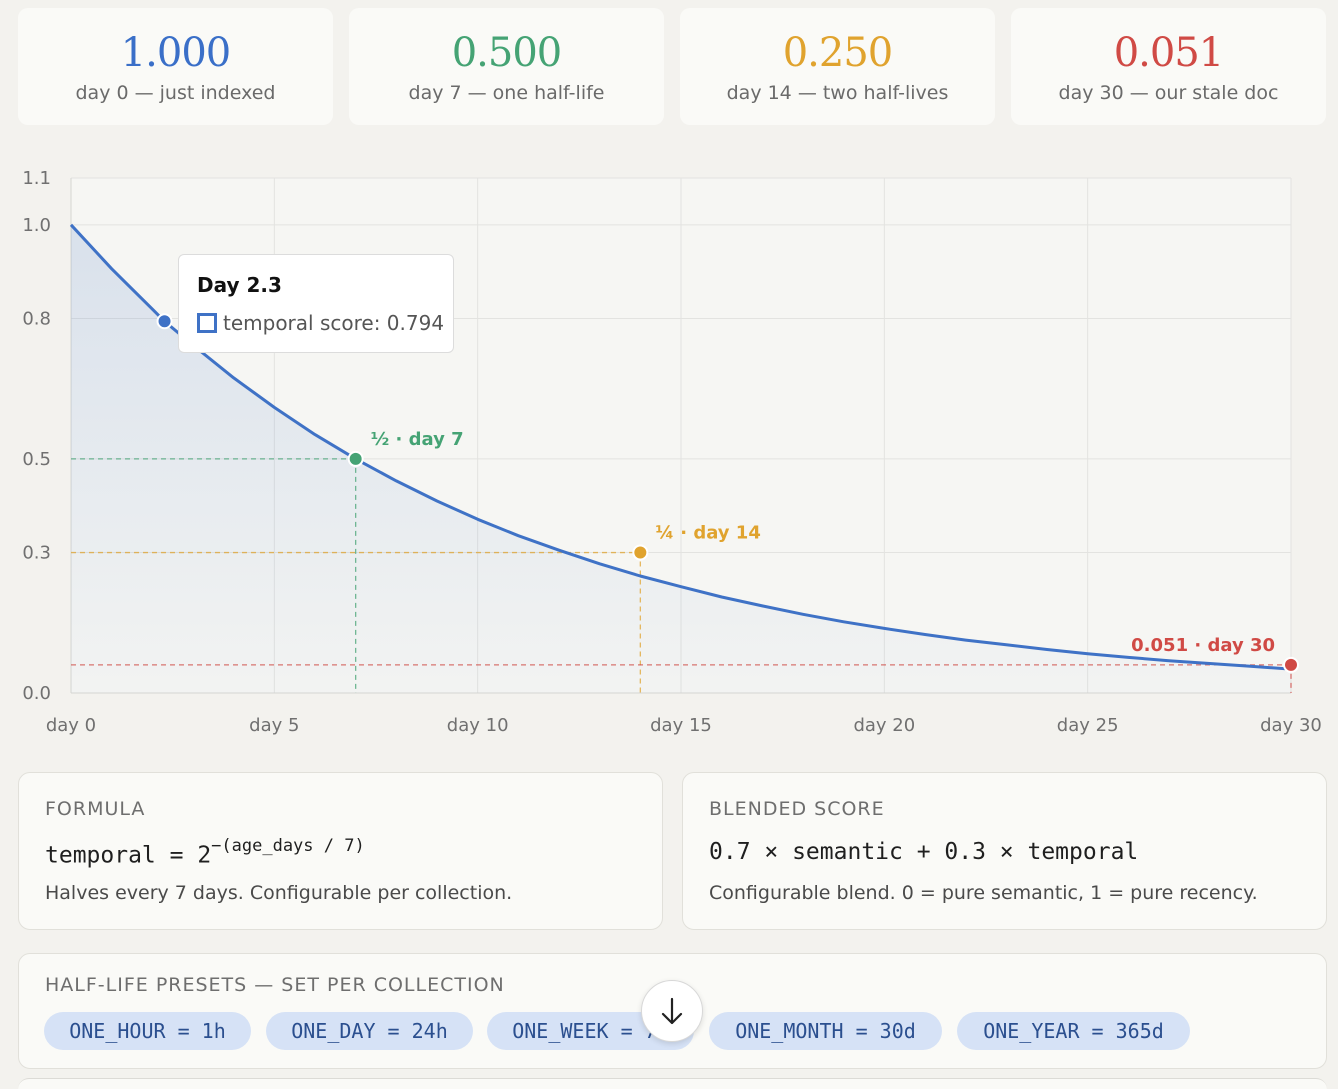 The height and width of the screenshot is (1089, 1338). I want to click on stat-value: 0.500, so click(507, 53).